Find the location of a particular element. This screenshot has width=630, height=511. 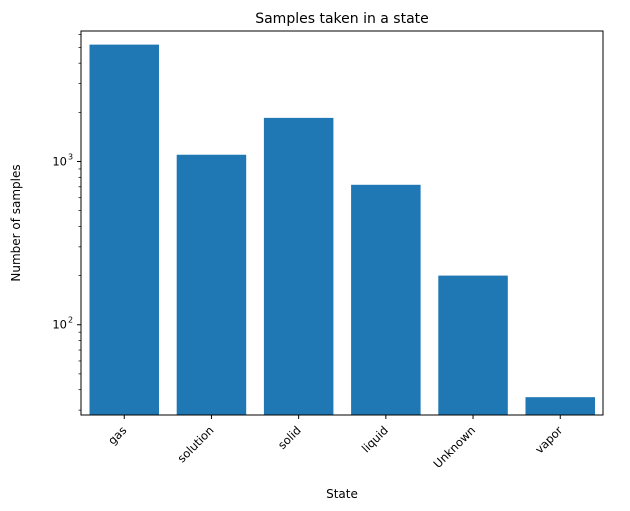

bar-vapor is located at coordinates (560, 406).